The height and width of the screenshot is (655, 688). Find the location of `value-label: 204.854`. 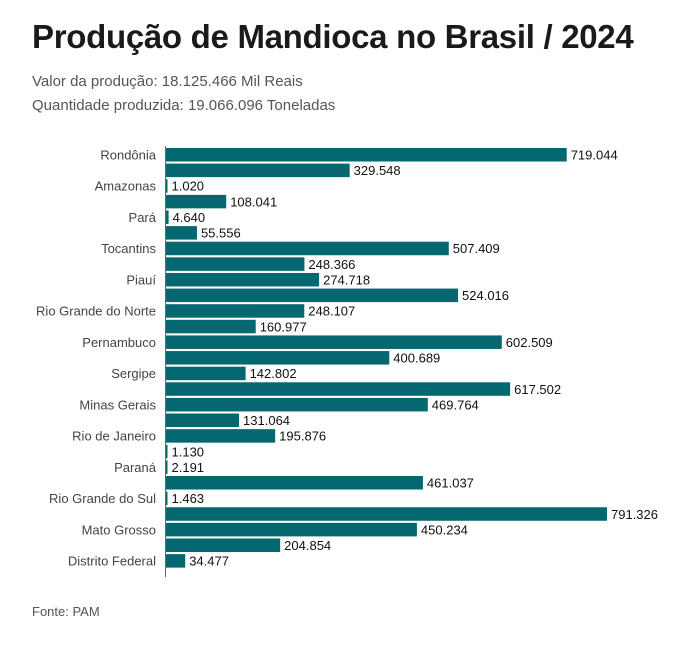

value-label: 204.854 is located at coordinates (307, 545).